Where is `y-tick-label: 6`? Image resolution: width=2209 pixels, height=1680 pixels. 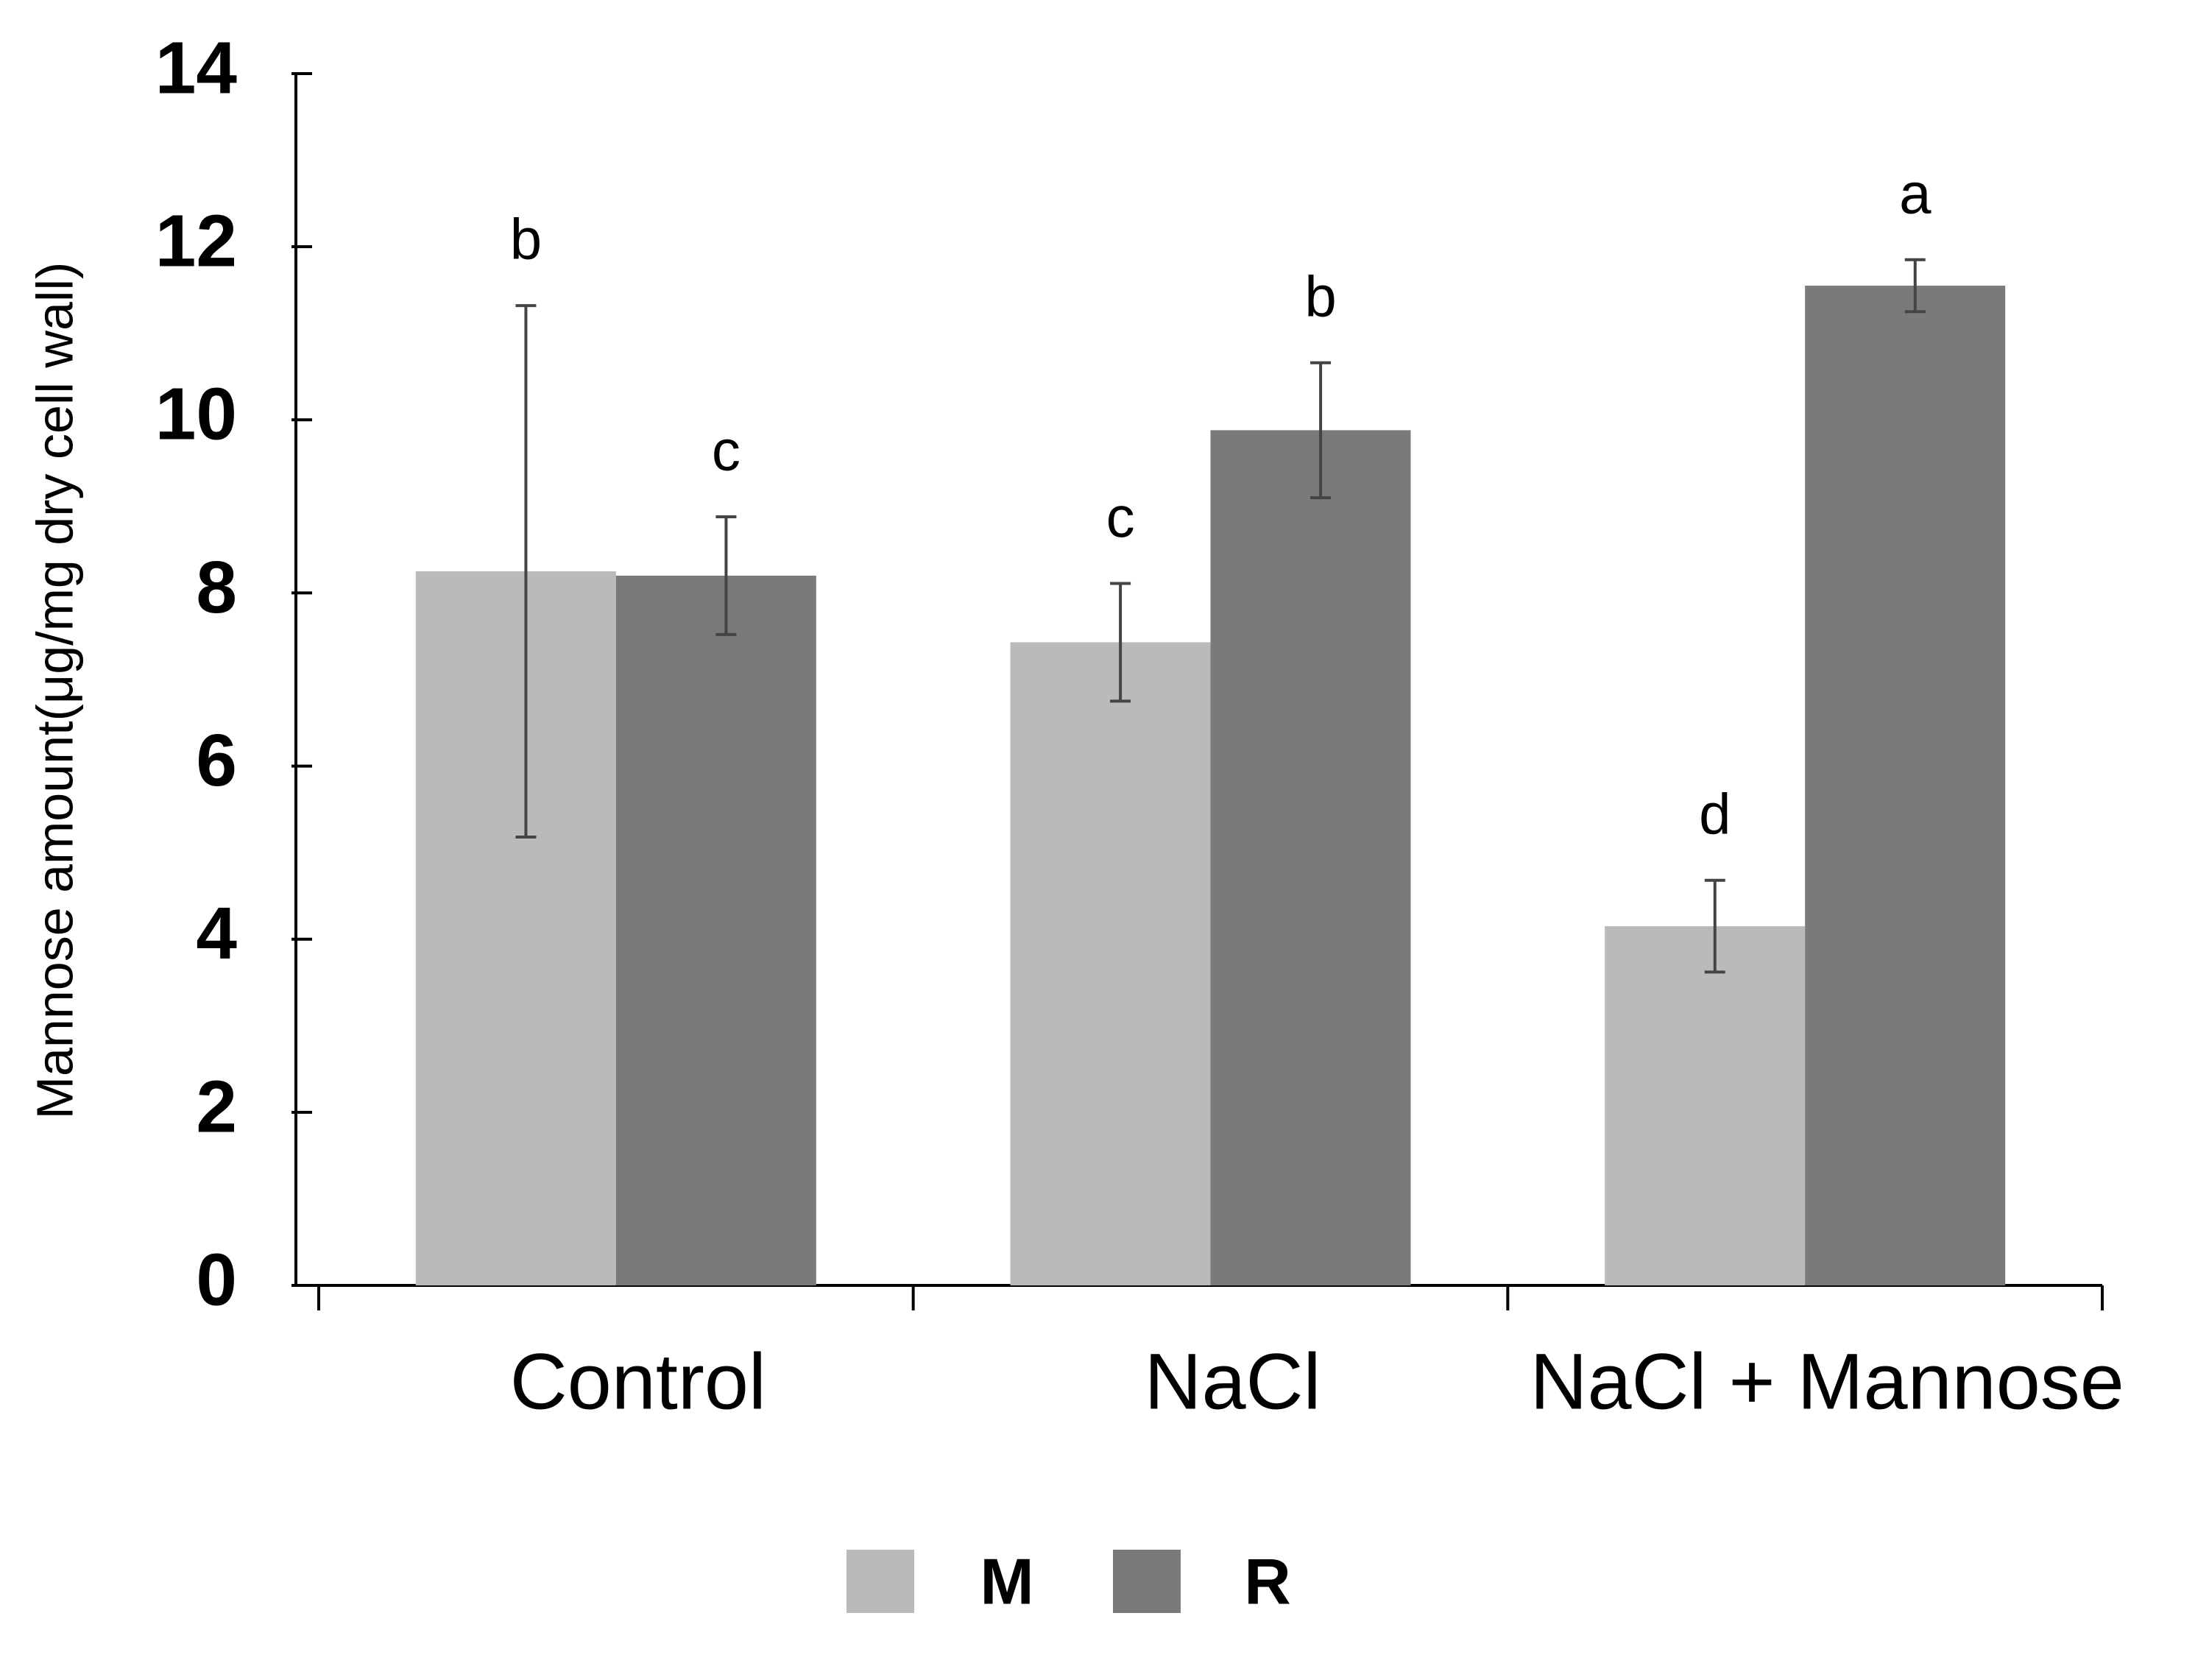 y-tick-label: 6 is located at coordinates (217, 760).